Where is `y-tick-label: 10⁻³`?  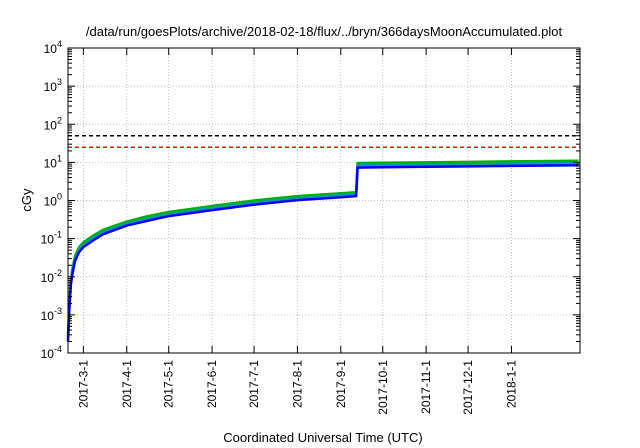
y-tick-label: 10⁻³ is located at coordinates (51, 314).